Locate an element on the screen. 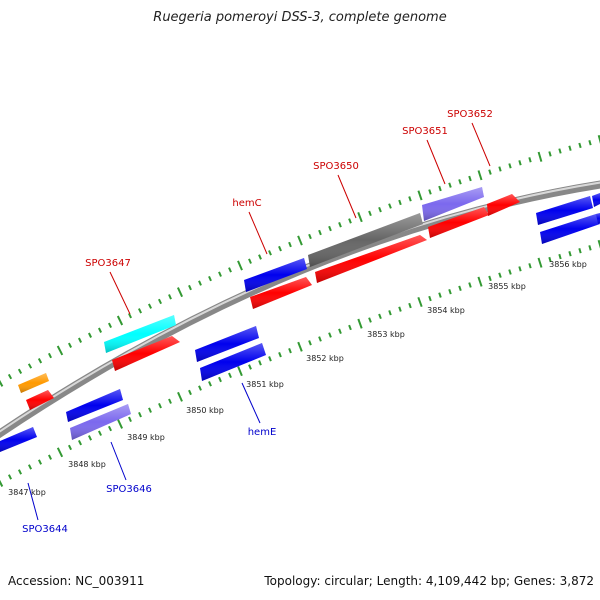 The height and width of the screenshot is (600, 600). blue-feature-hemc-shading is located at coordinates (275, 275).